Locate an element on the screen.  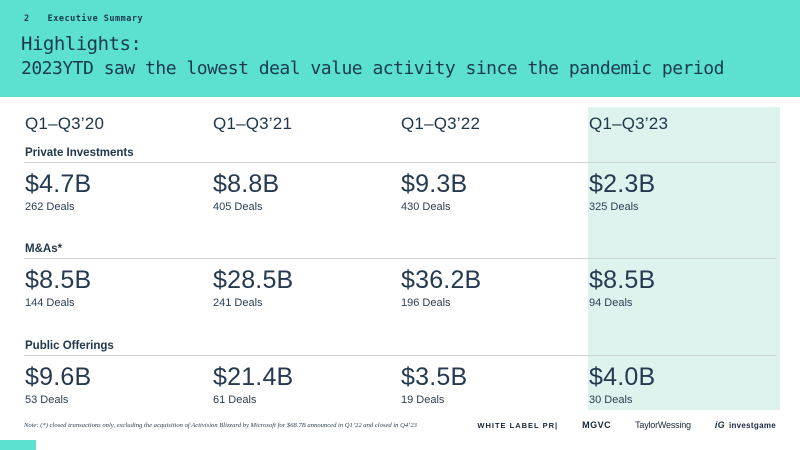
deal-count: 19 Deals is located at coordinates (423, 400).